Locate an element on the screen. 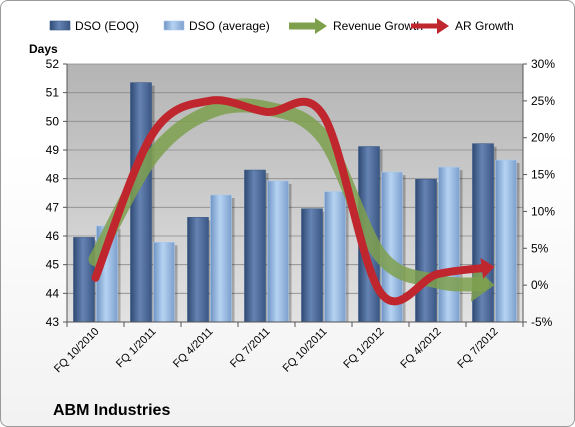 The width and height of the screenshot is (575, 427). x-tick-label: FQ 7/2011 is located at coordinates (250, 348).